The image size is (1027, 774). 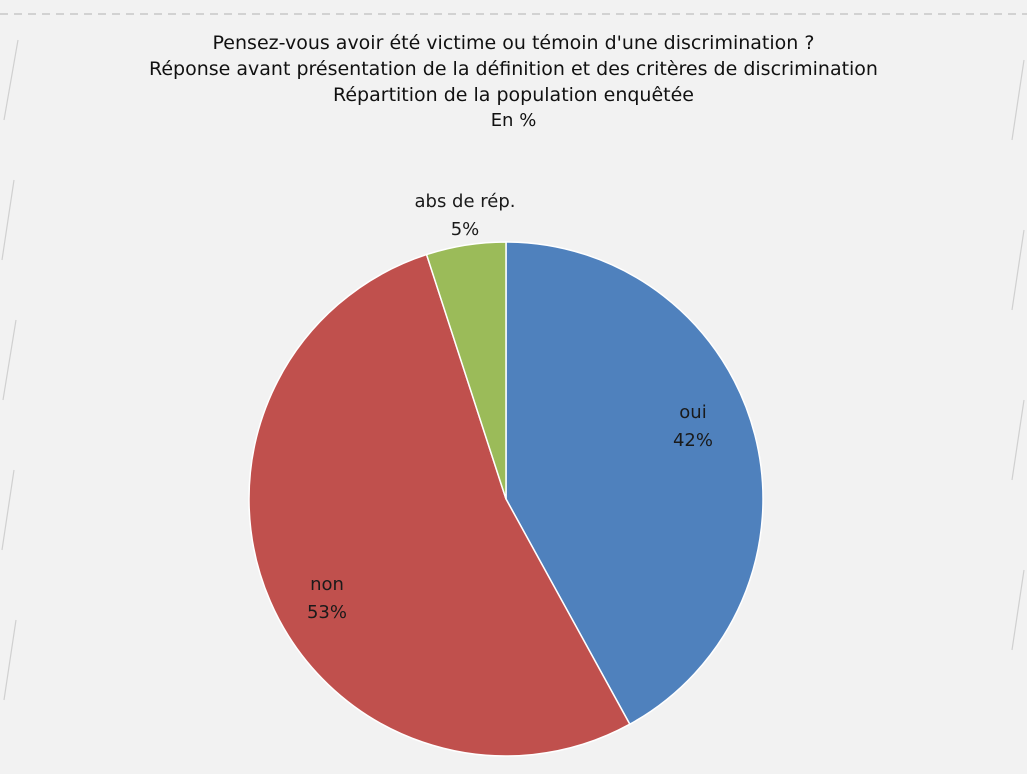 I want to click on slice-value-label: 53%, so click(x=327, y=612).